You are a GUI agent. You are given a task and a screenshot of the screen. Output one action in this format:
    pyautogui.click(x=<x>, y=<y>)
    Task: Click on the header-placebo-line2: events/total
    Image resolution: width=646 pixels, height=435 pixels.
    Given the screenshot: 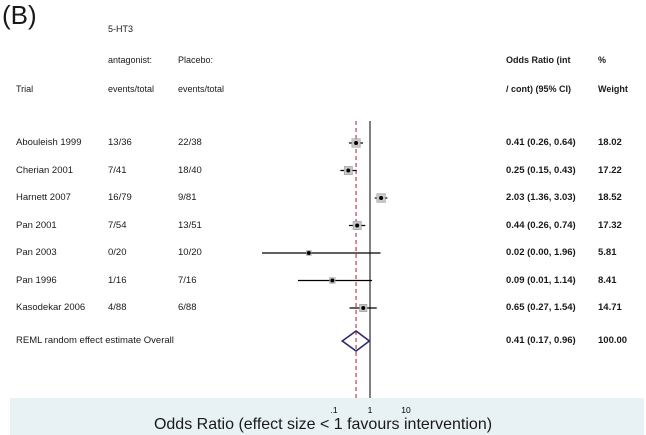 What is the action you would take?
    pyautogui.click(x=201, y=89)
    